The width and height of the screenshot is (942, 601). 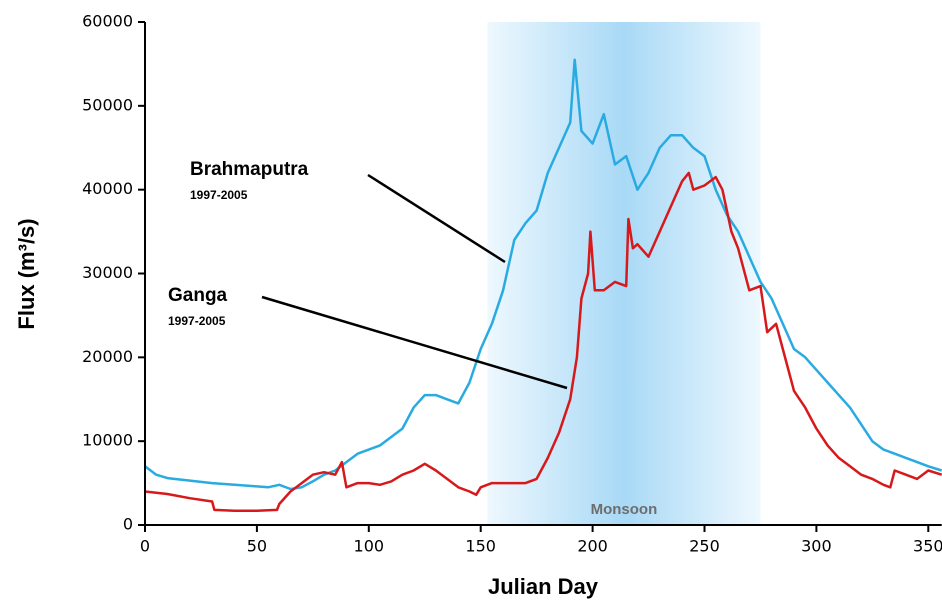 I want to click on x-tick-label: 350, so click(x=927, y=546).